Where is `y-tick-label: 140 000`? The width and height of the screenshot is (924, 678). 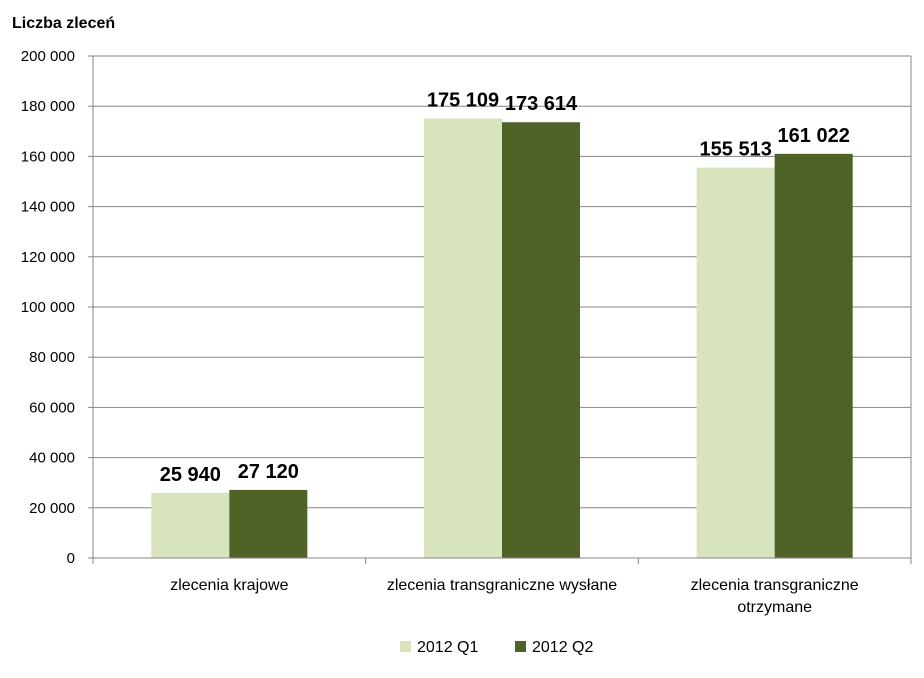 y-tick-label: 140 000 is located at coordinates (48, 207).